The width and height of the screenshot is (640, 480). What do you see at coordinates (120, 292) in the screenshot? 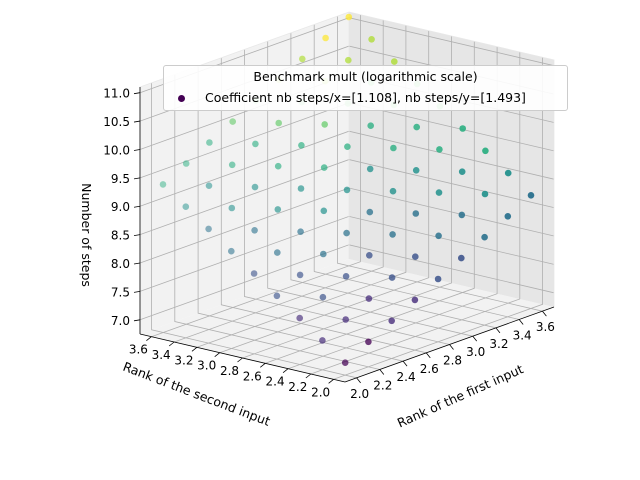
I see `z-tick-label: 7.5` at bounding box center [120, 292].